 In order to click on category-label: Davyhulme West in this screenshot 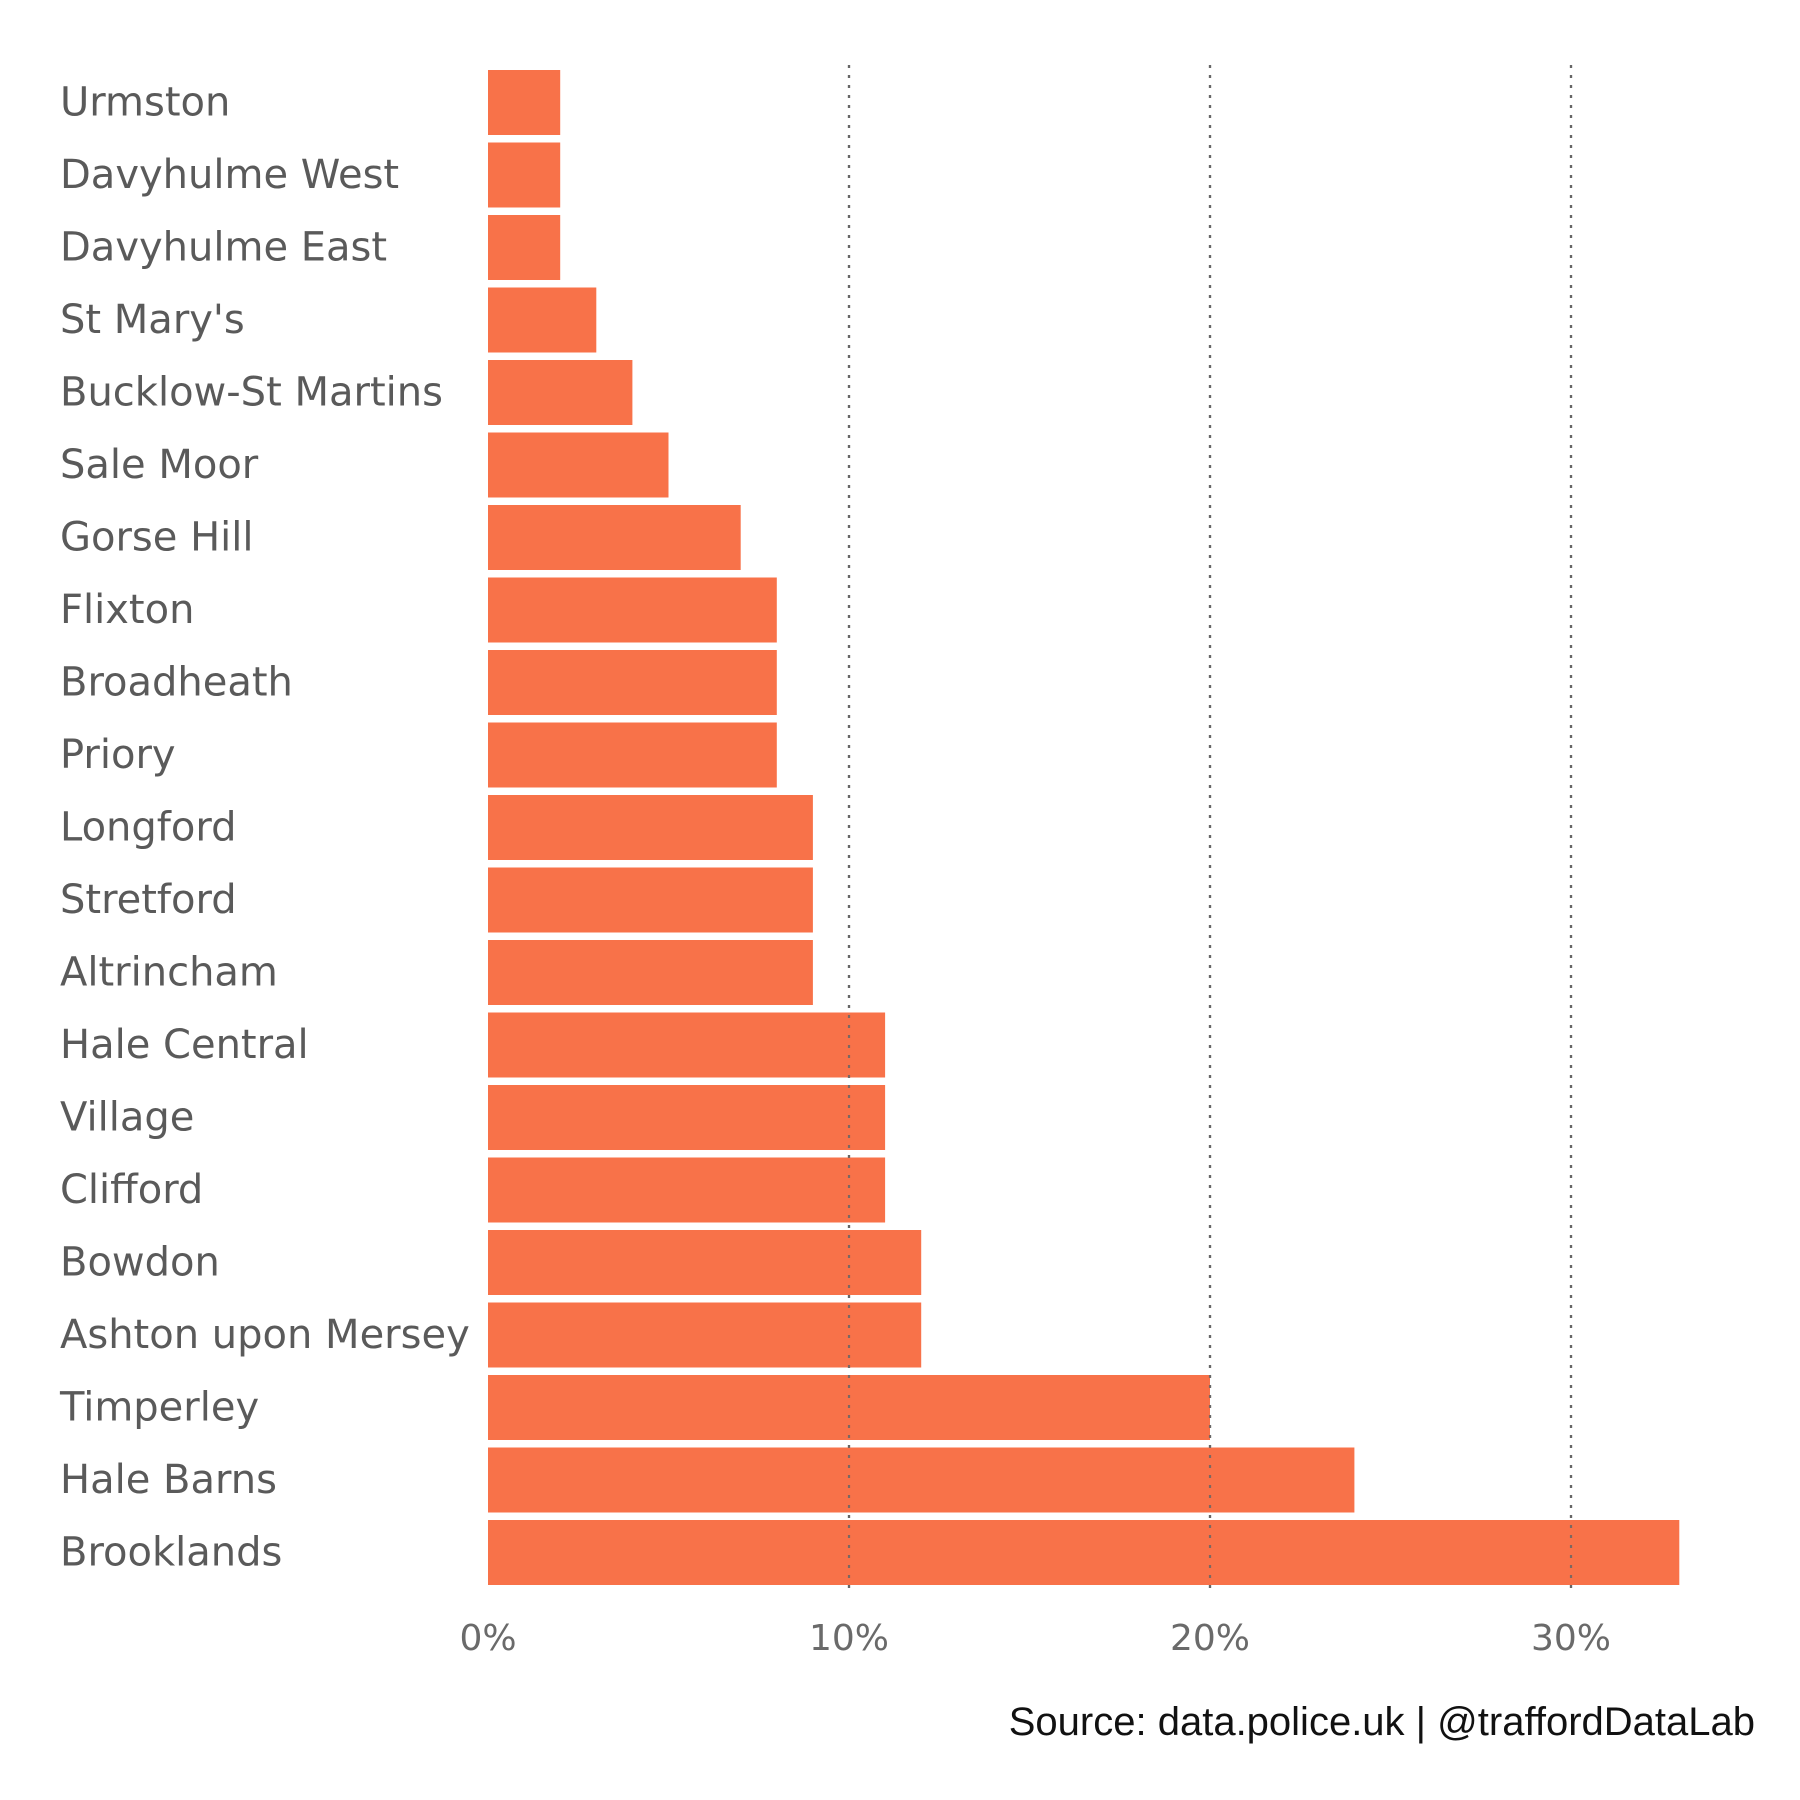, I will do `click(229, 175)`.